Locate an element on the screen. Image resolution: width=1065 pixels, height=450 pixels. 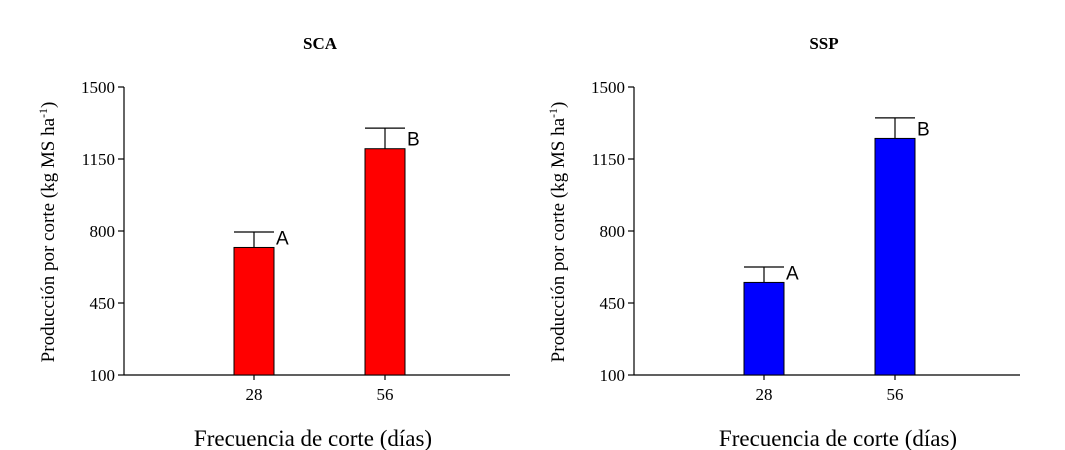
chart-title: SSP is located at coordinates (823, 43).